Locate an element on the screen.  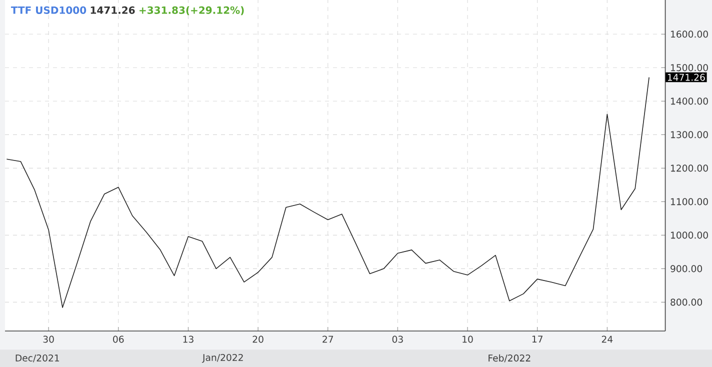
text: TTF USD1000 is located at coordinates (48, 10).